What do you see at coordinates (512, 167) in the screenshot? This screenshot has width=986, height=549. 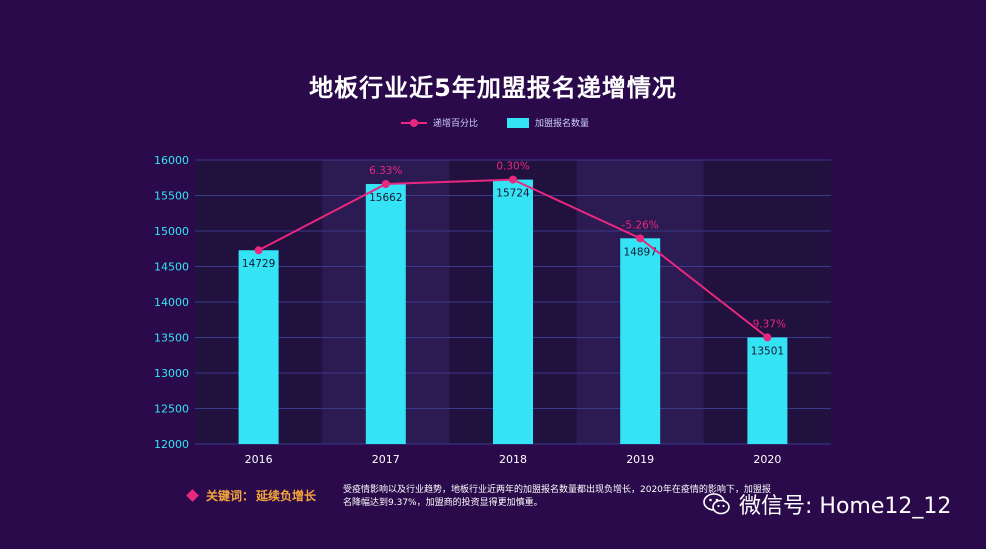 I see `line-value-label: 0.30%` at bounding box center [512, 167].